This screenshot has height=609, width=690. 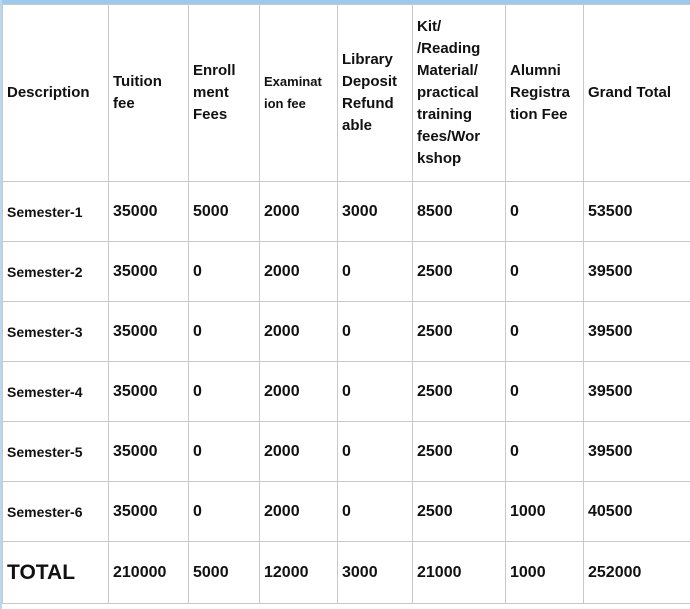 What do you see at coordinates (55, 572) in the screenshot?
I see `total-description: TOTAL` at bounding box center [55, 572].